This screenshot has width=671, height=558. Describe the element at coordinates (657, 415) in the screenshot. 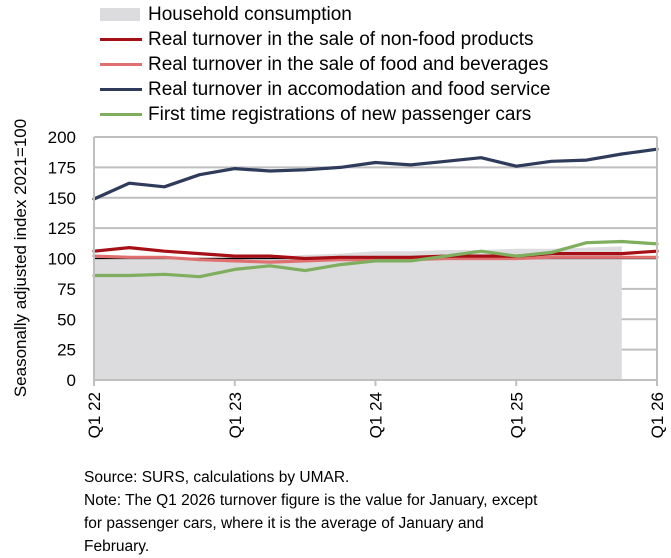

I see `x-tick-label: Q1 26` at that location.